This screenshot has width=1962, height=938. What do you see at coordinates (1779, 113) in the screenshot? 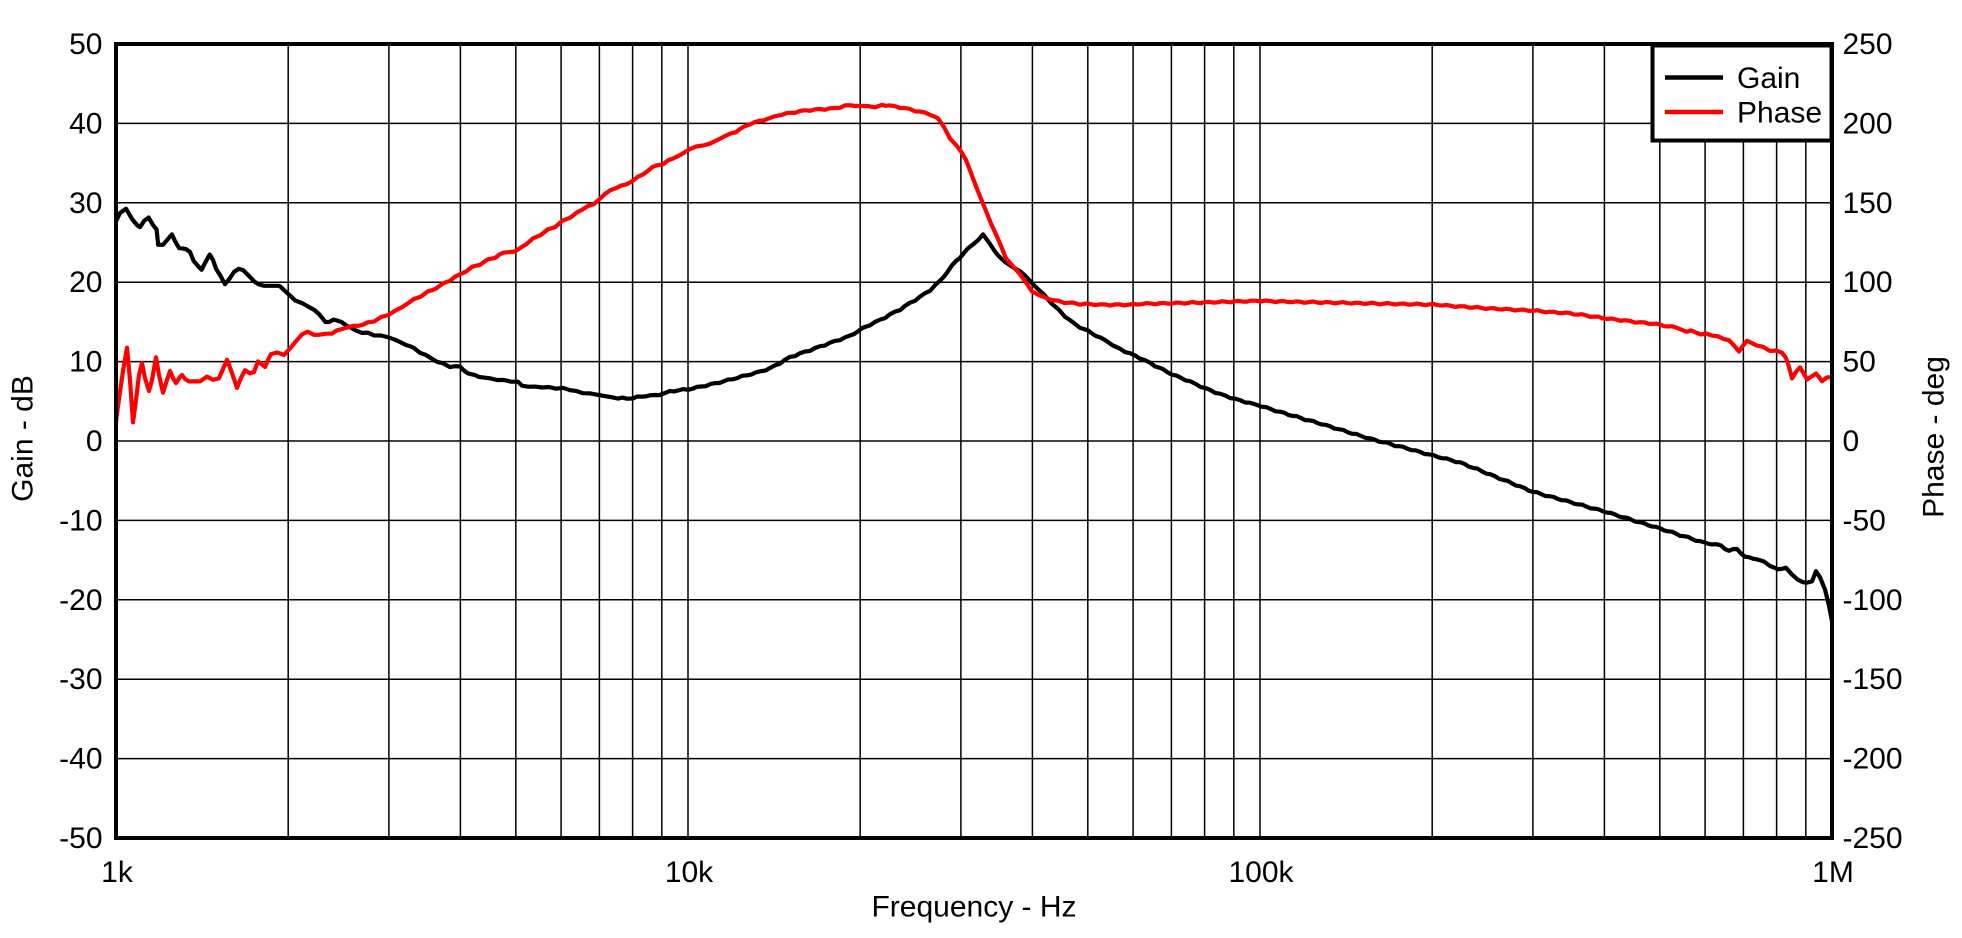
I see `svg-text: Phase` at bounding box center [1779, 113].